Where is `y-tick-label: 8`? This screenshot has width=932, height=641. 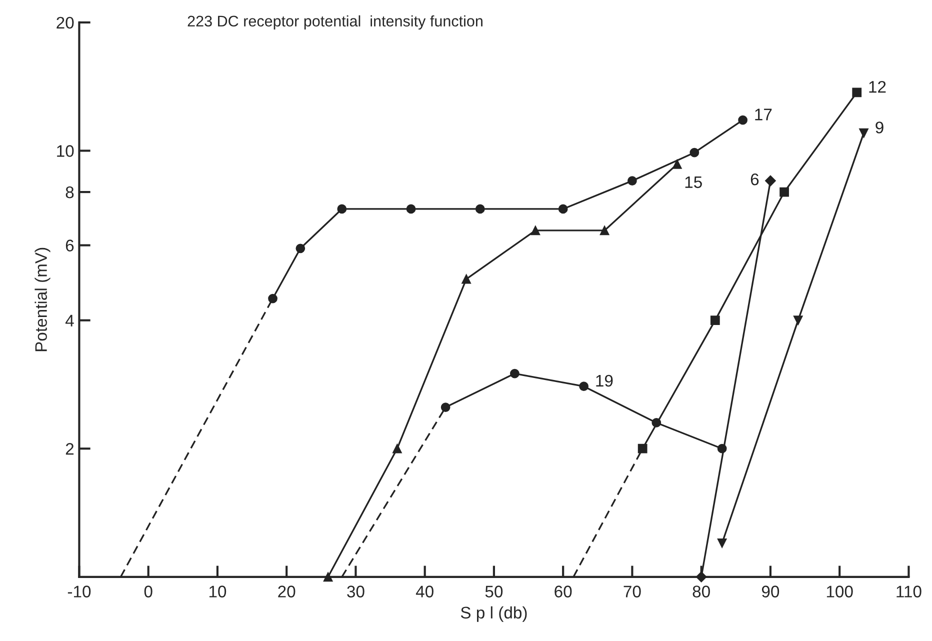
y-tick-label: 8 is located at coordinates (70, 192).